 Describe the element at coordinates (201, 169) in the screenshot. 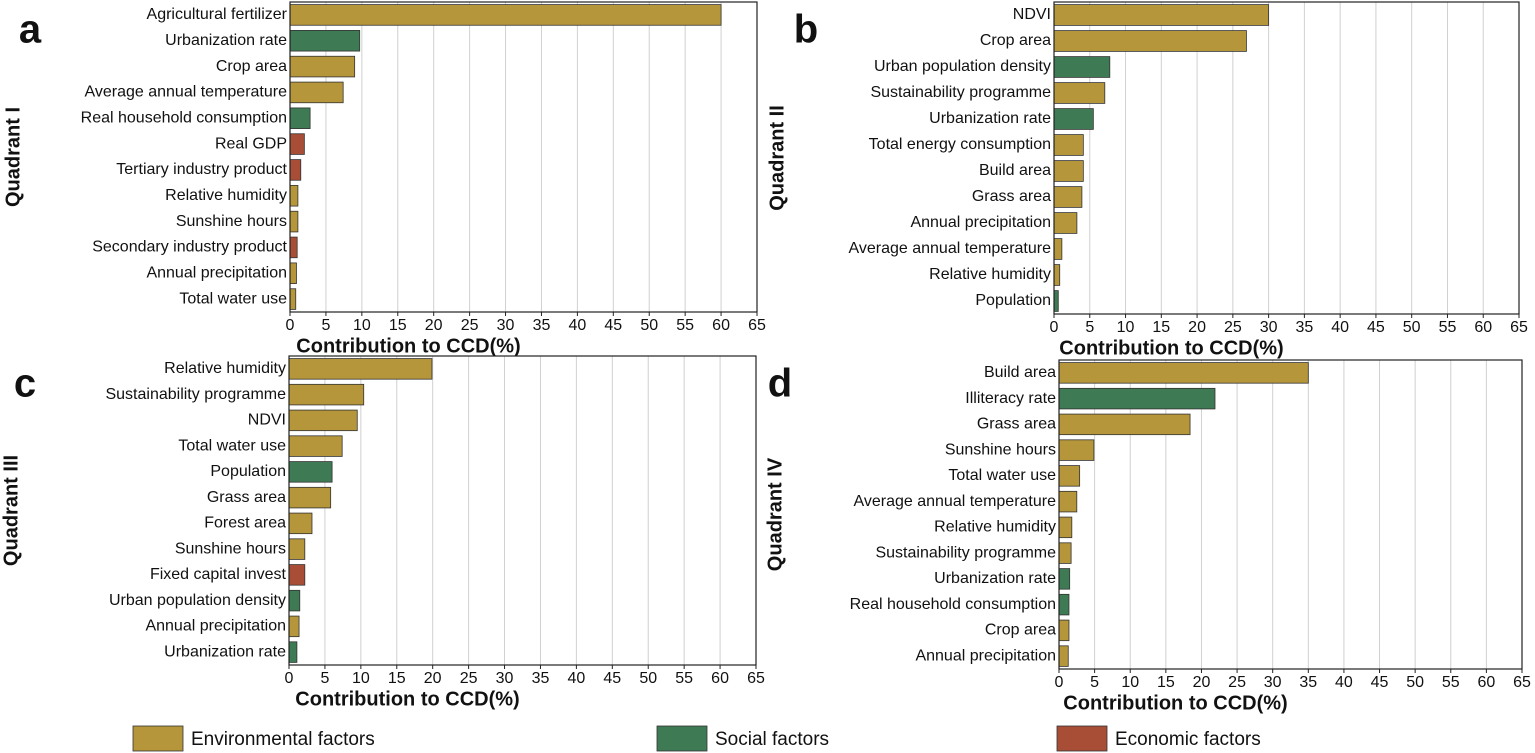

I see `y-tick-label: Tertiary industry product` at that location.